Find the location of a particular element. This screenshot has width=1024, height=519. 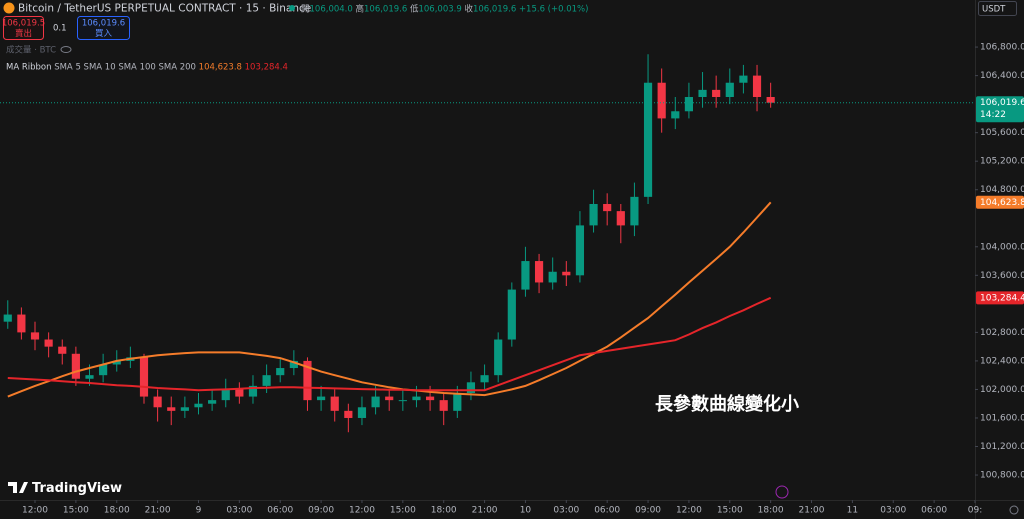

coin-icon is located at coordinates (9, 8).